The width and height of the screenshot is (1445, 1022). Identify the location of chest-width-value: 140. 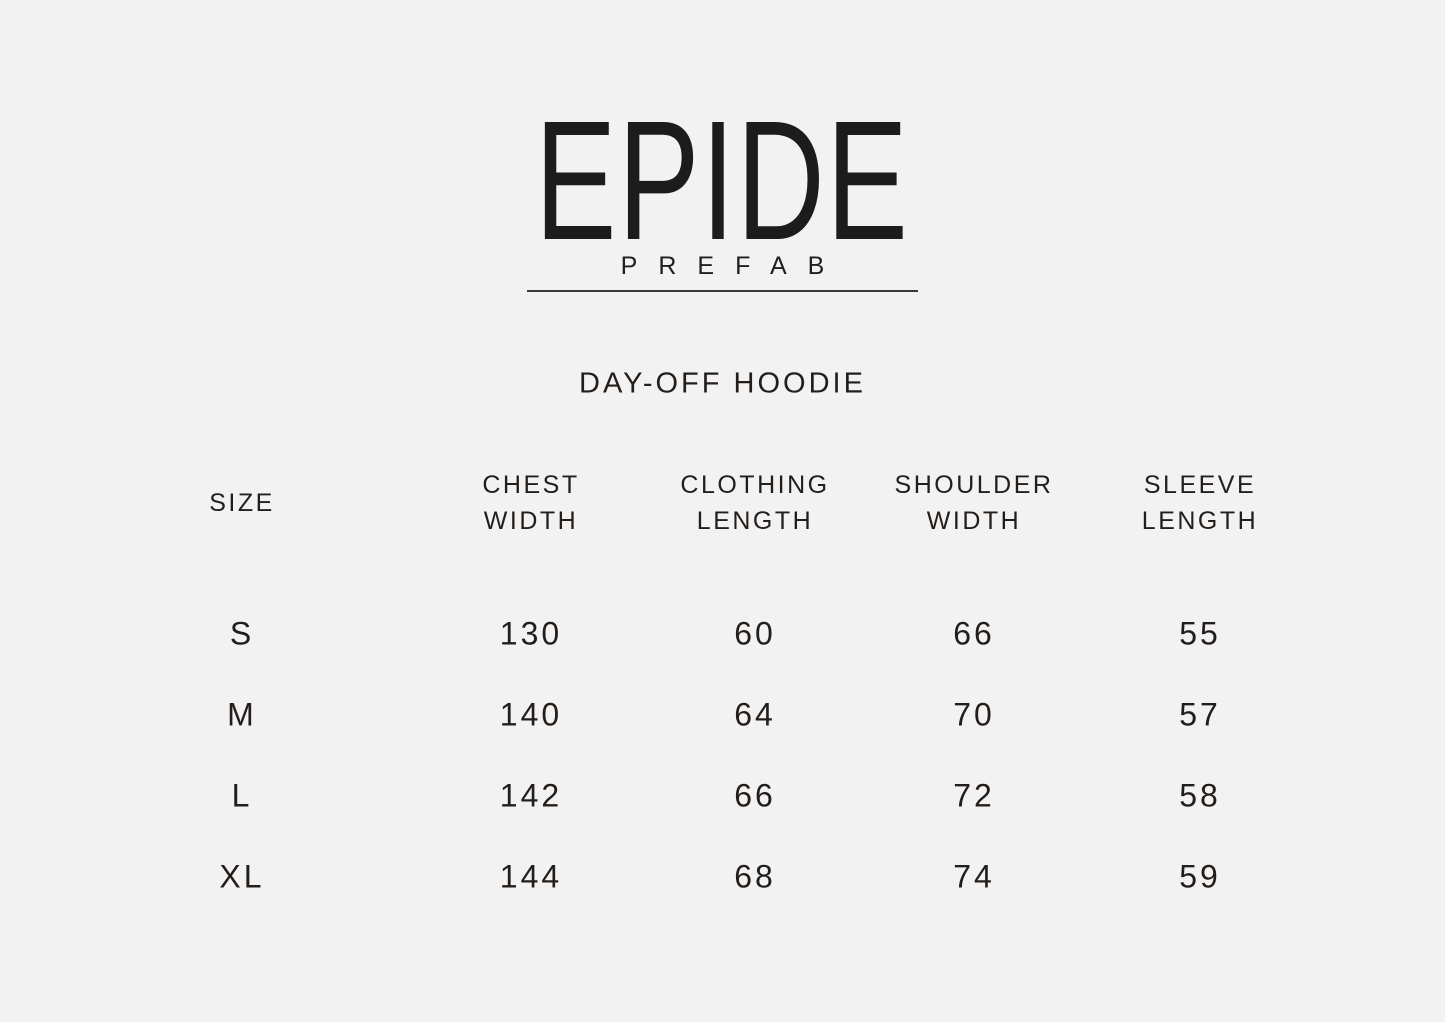
(531, 714).